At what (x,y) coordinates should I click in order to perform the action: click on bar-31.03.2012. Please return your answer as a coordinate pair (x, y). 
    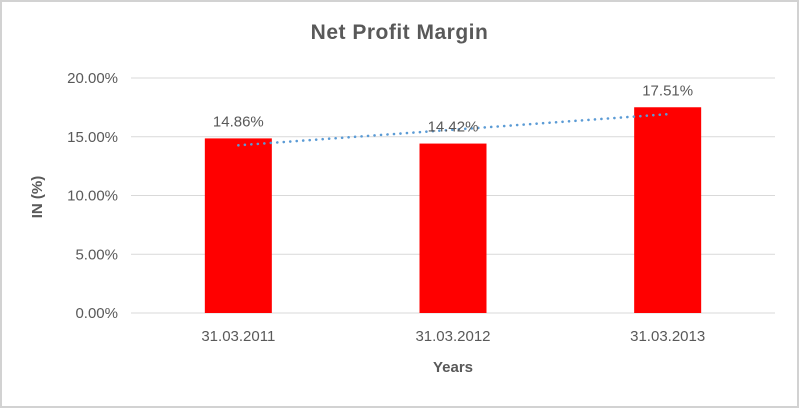
    Looking at the image, I should click on (453, 228).